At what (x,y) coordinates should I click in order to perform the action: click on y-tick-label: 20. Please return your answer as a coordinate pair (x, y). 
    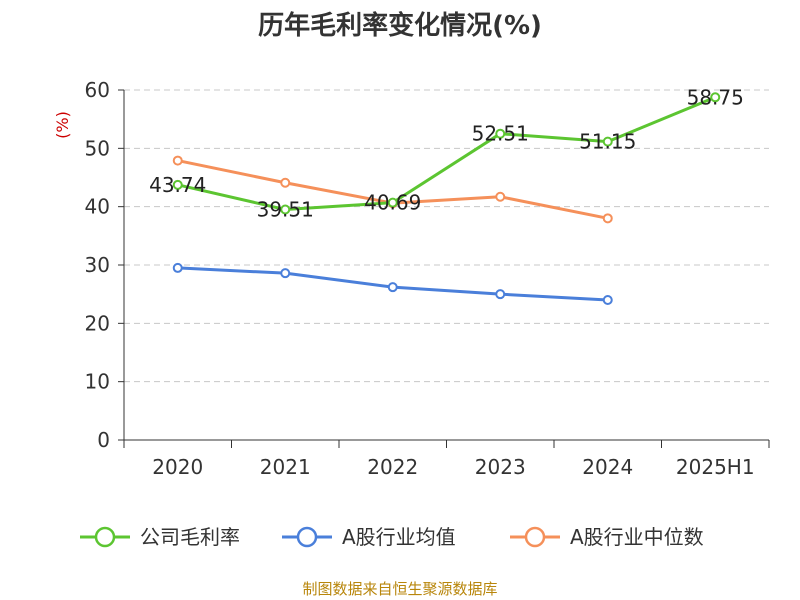
    Looking at the image, I should click on (97, 323).